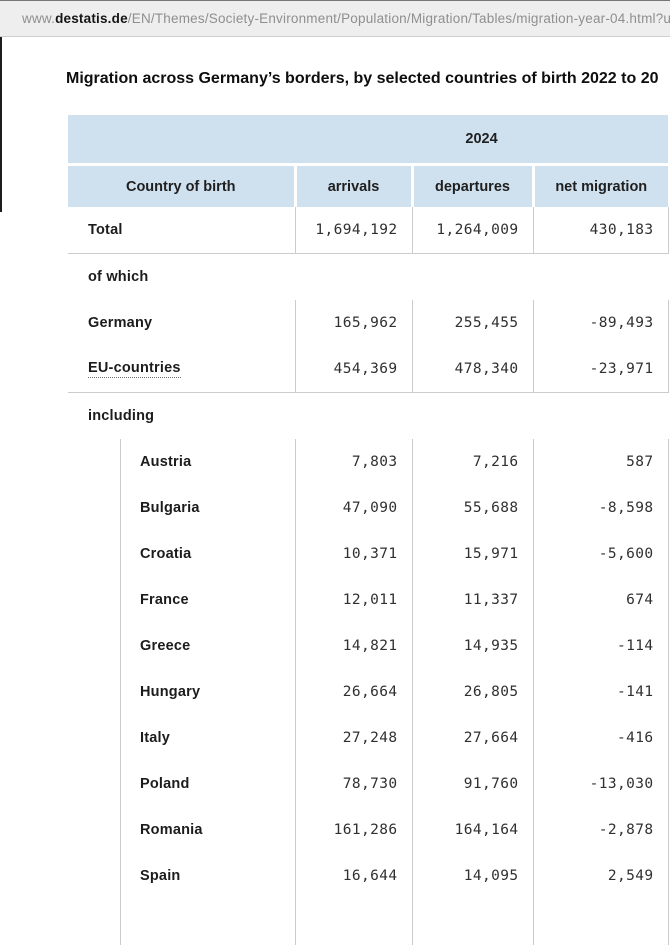 Image resolution: width=670 pixels, height=945 pixels. Describe the element at coordinates (166, 554) in the screenshot. I see `country-label: Croatia` at that location.